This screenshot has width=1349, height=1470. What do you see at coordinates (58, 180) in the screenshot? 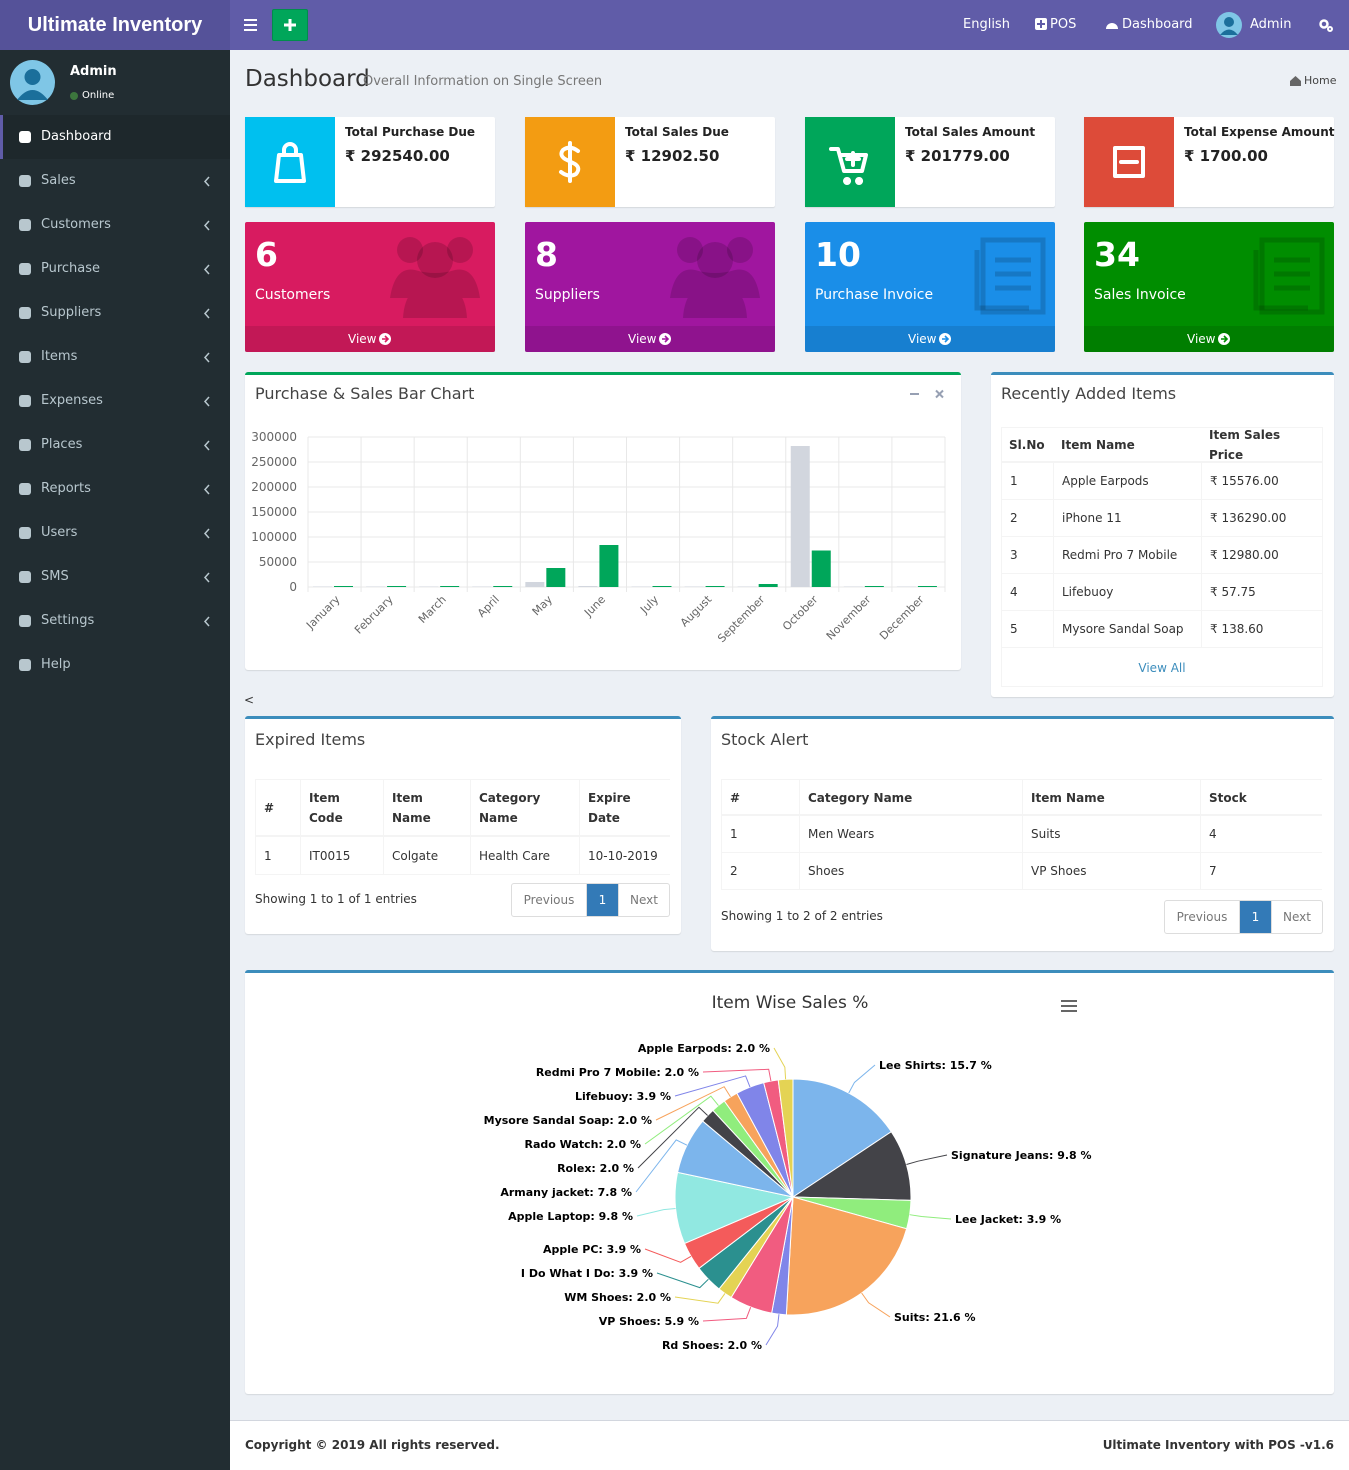
I see `menu-item: Sales` at bounding box center [58, 180].